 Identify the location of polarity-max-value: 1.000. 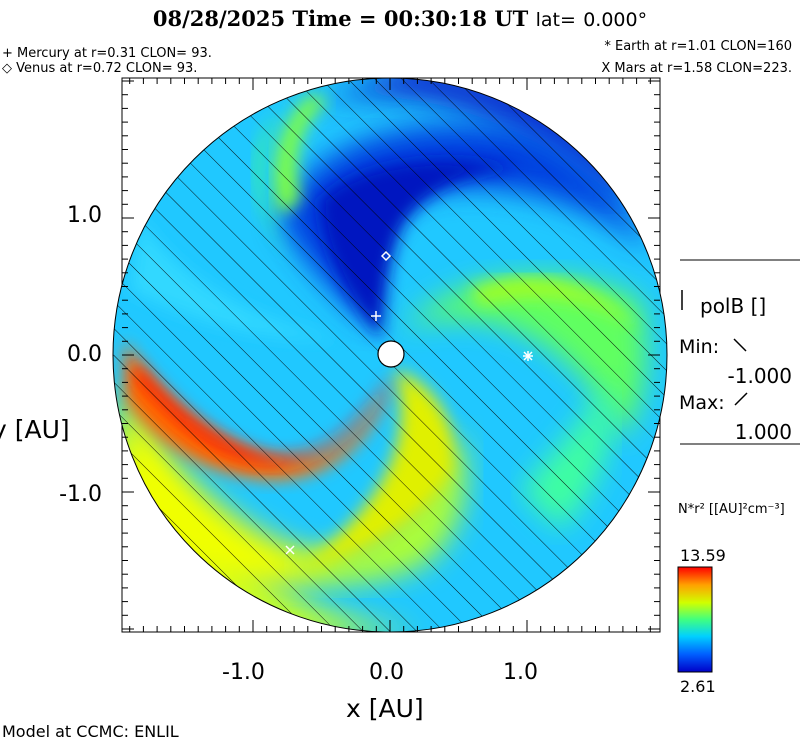
(763, 432).